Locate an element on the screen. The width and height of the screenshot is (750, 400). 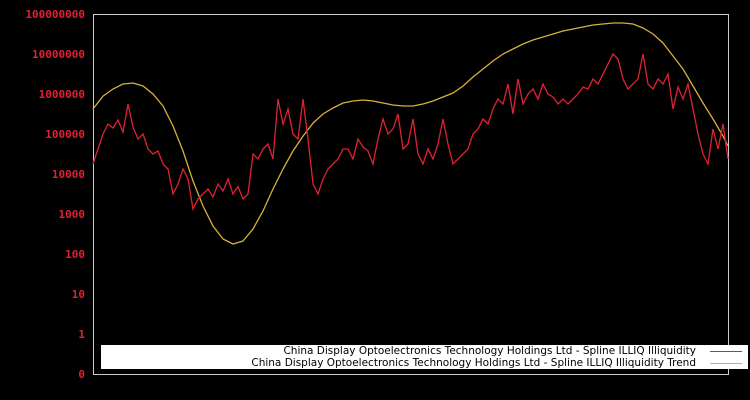
y-tick-label: 1000000 is located at coordinates (62, 94).